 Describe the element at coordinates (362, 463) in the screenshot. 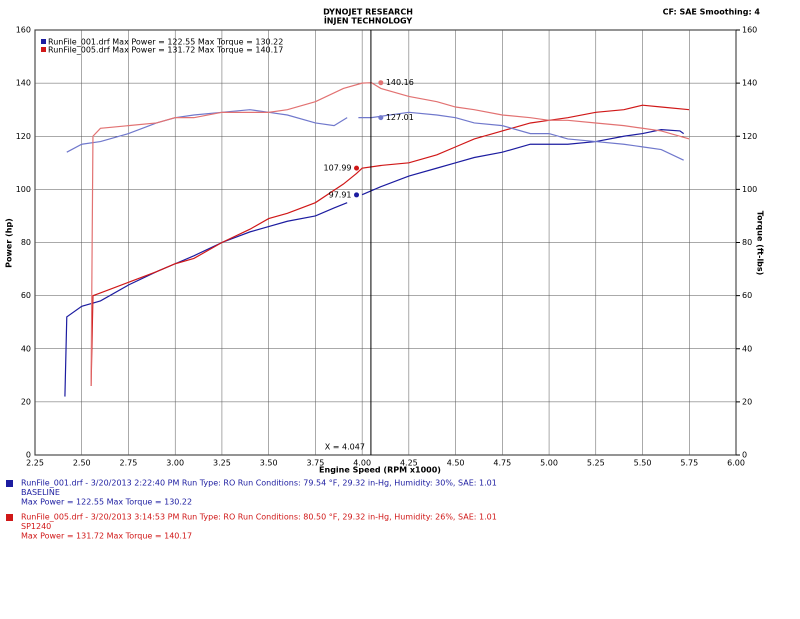

I see `x-tick-label: 4.00` at that location.